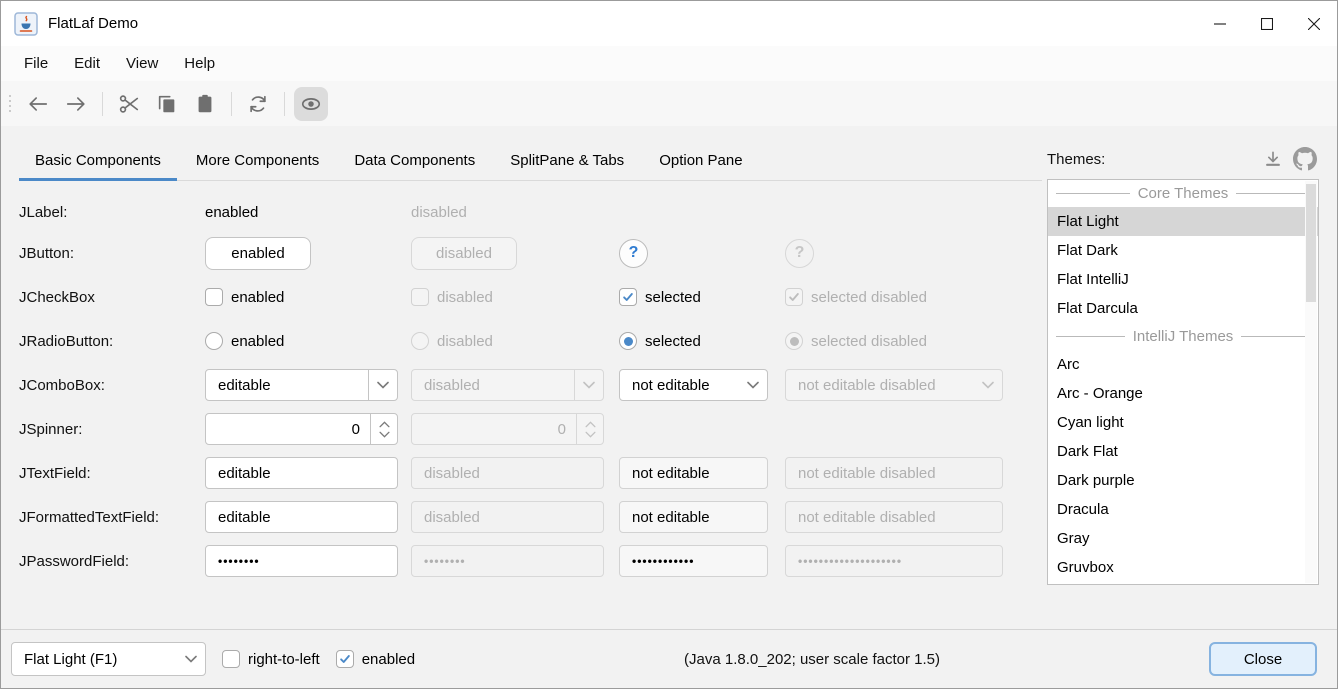  I want to click on passwordfield-not-editable: ••••••••••••, so click(693, 561).